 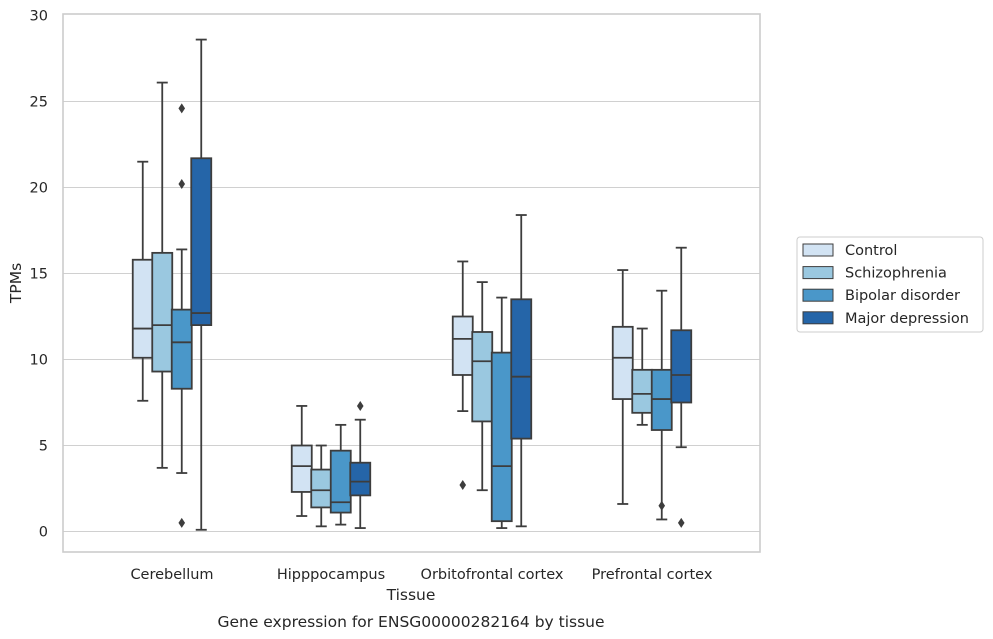 I want to click on y-tick-label-30: 30, so click(x=39, y=17).